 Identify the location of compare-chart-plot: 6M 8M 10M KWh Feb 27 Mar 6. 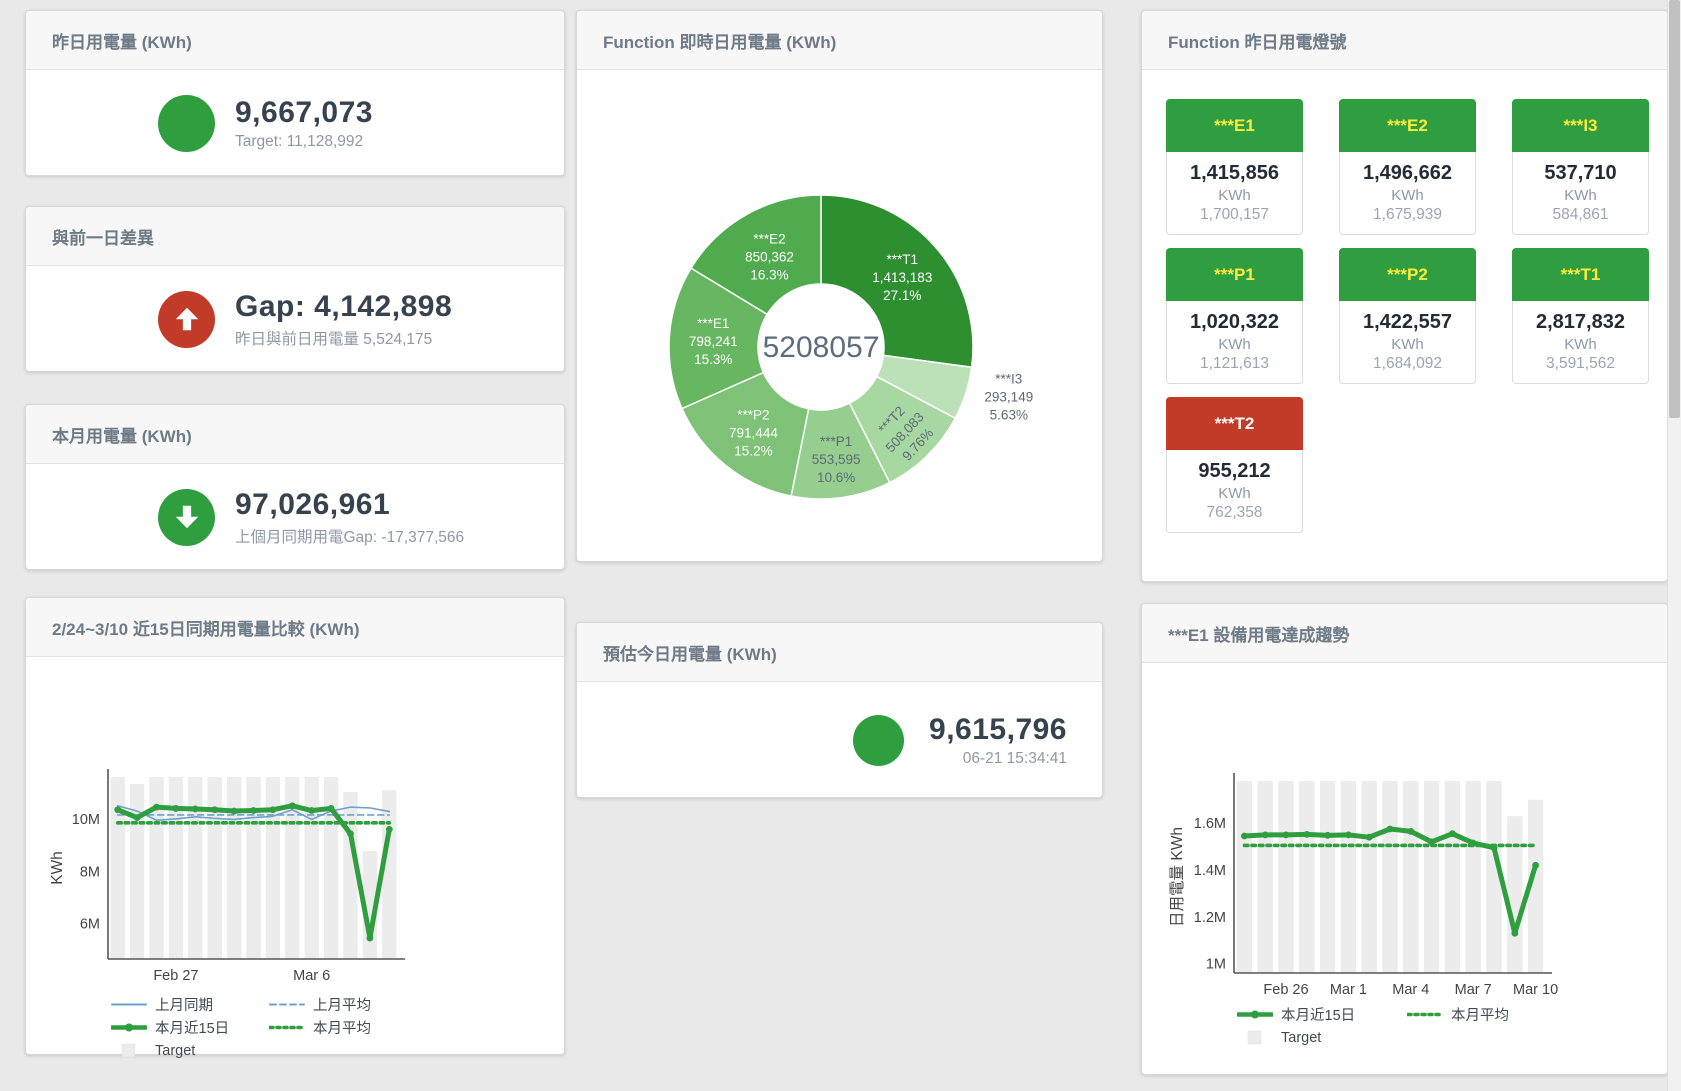
(295, 825).